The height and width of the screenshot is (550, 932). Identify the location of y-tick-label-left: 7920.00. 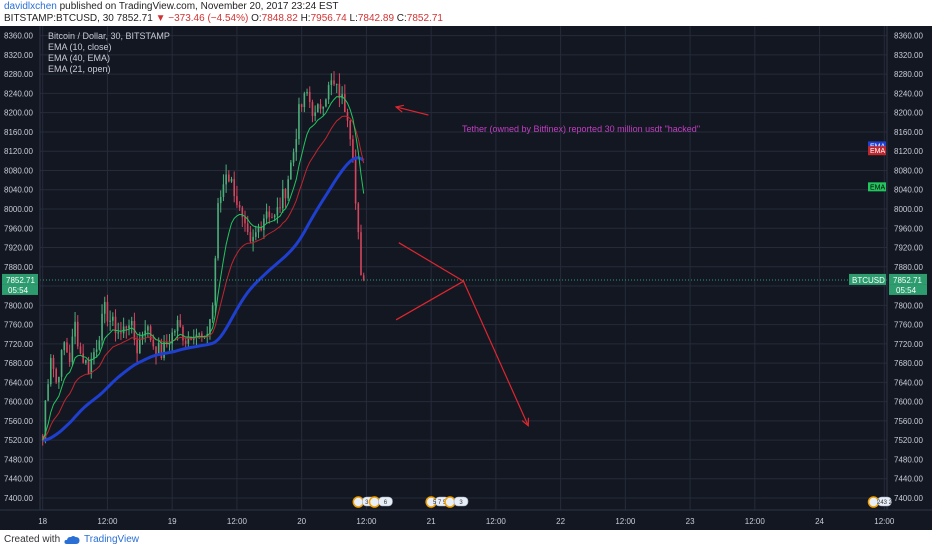
(18, 248).